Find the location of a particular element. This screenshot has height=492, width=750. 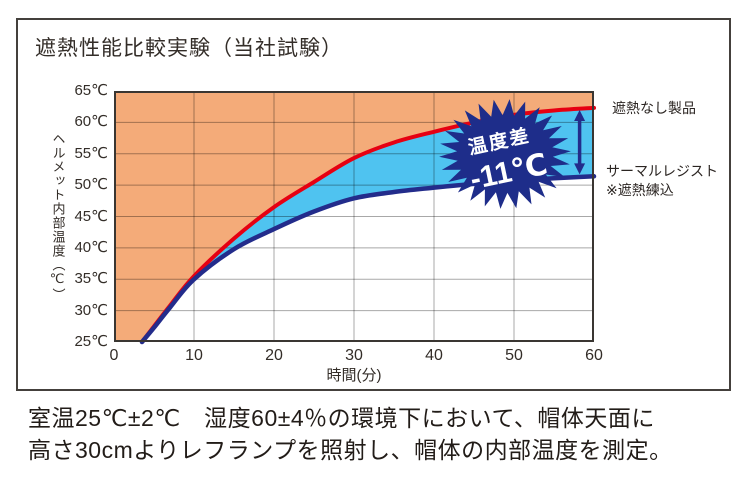

x-axis-title: 時間(分) is located at coordinates (354, 375).